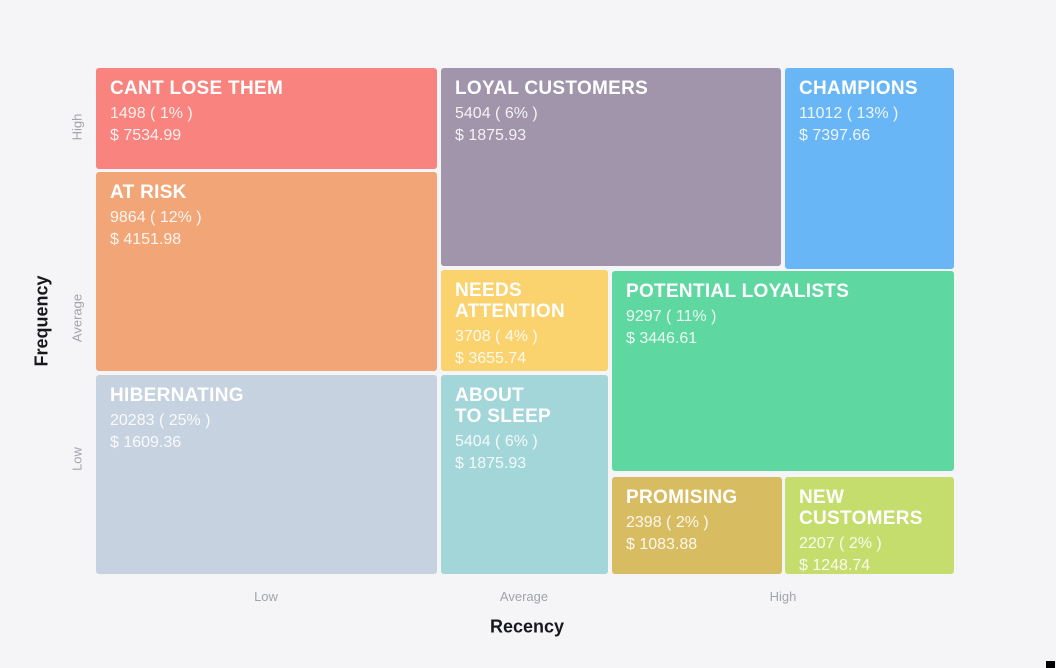  I want to click on segment-title: POTENTIAL LOYALISTS, so click(738, 291).